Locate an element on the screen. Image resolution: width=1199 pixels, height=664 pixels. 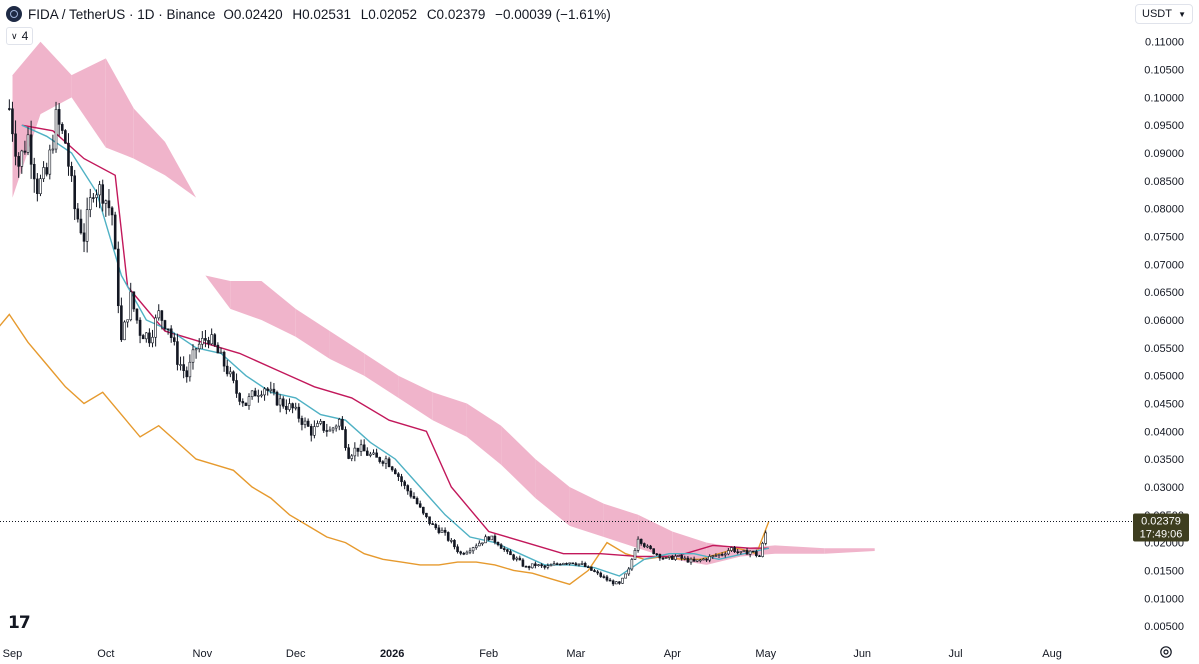
time-tick-label: May is located at coordinates (765, 654).